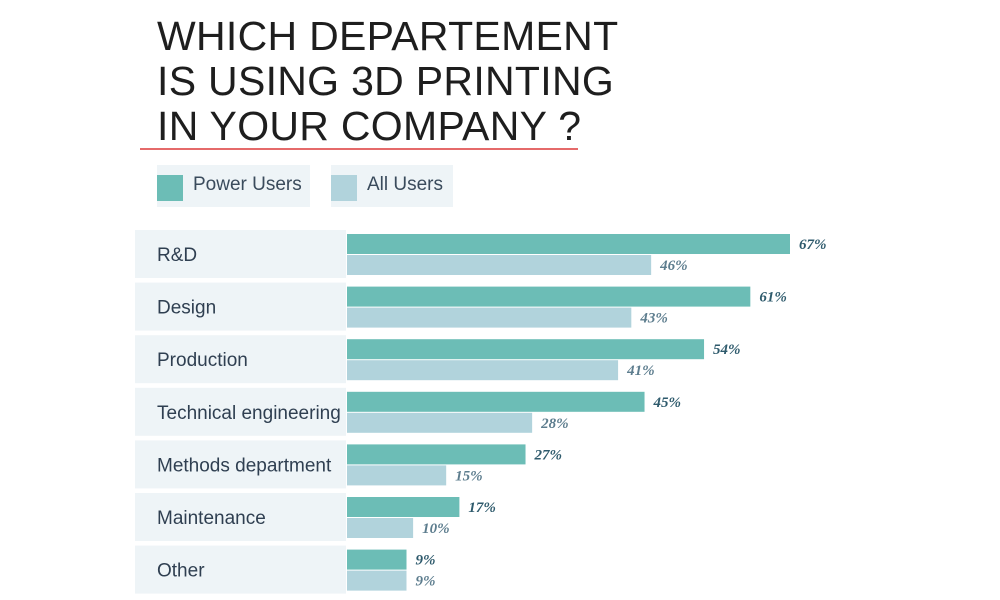  I want to click on bar-all-users-maintenance, so click(380, 528).